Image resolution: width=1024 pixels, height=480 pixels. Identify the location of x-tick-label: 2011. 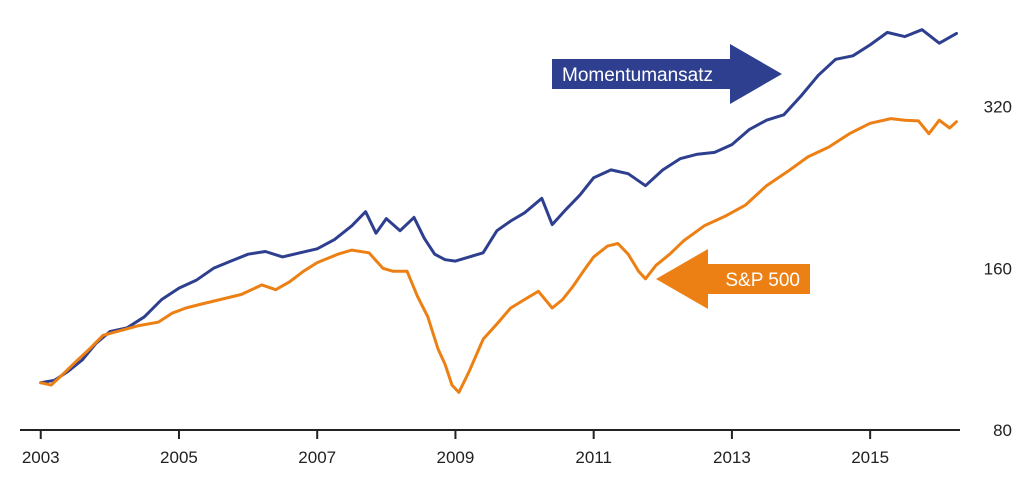
(593, 457).